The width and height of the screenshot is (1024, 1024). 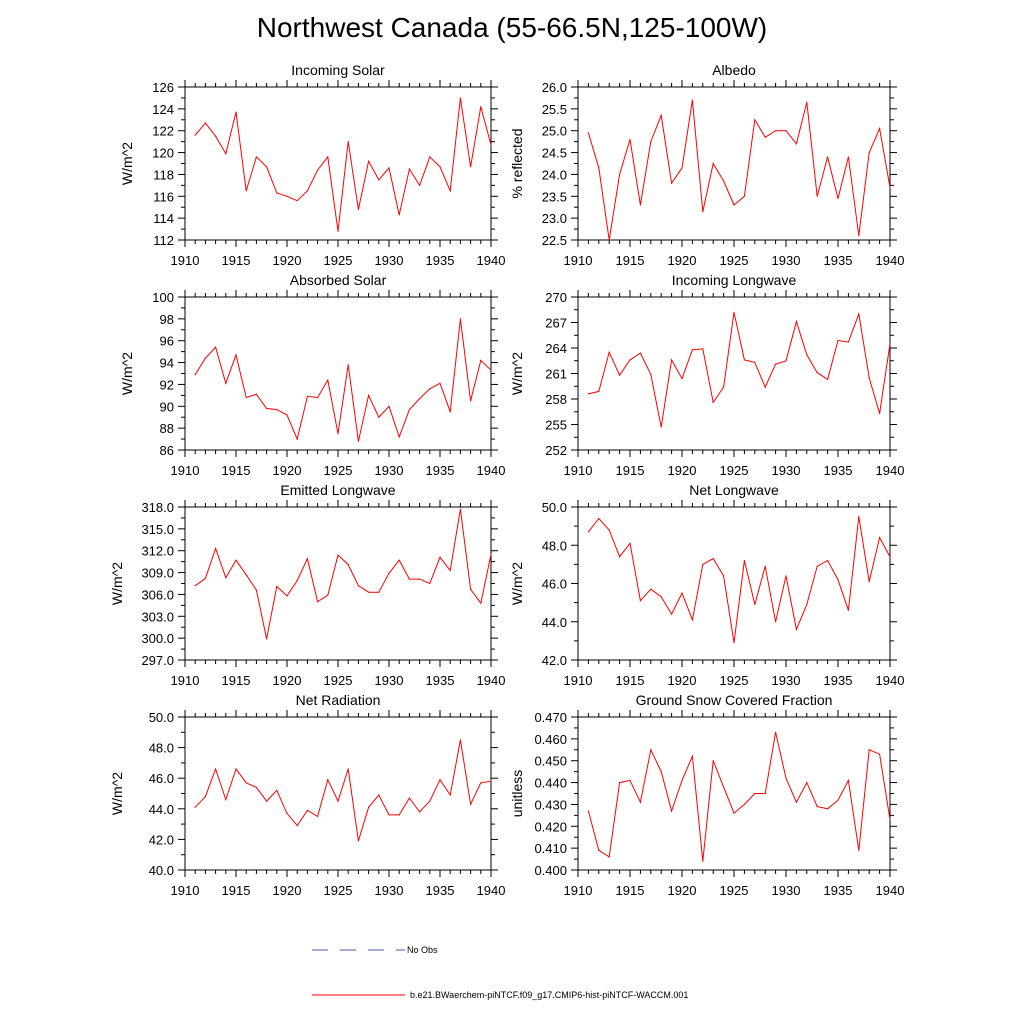 I want to click on y-tick-label: 297.0, so click(x=157, y=660).